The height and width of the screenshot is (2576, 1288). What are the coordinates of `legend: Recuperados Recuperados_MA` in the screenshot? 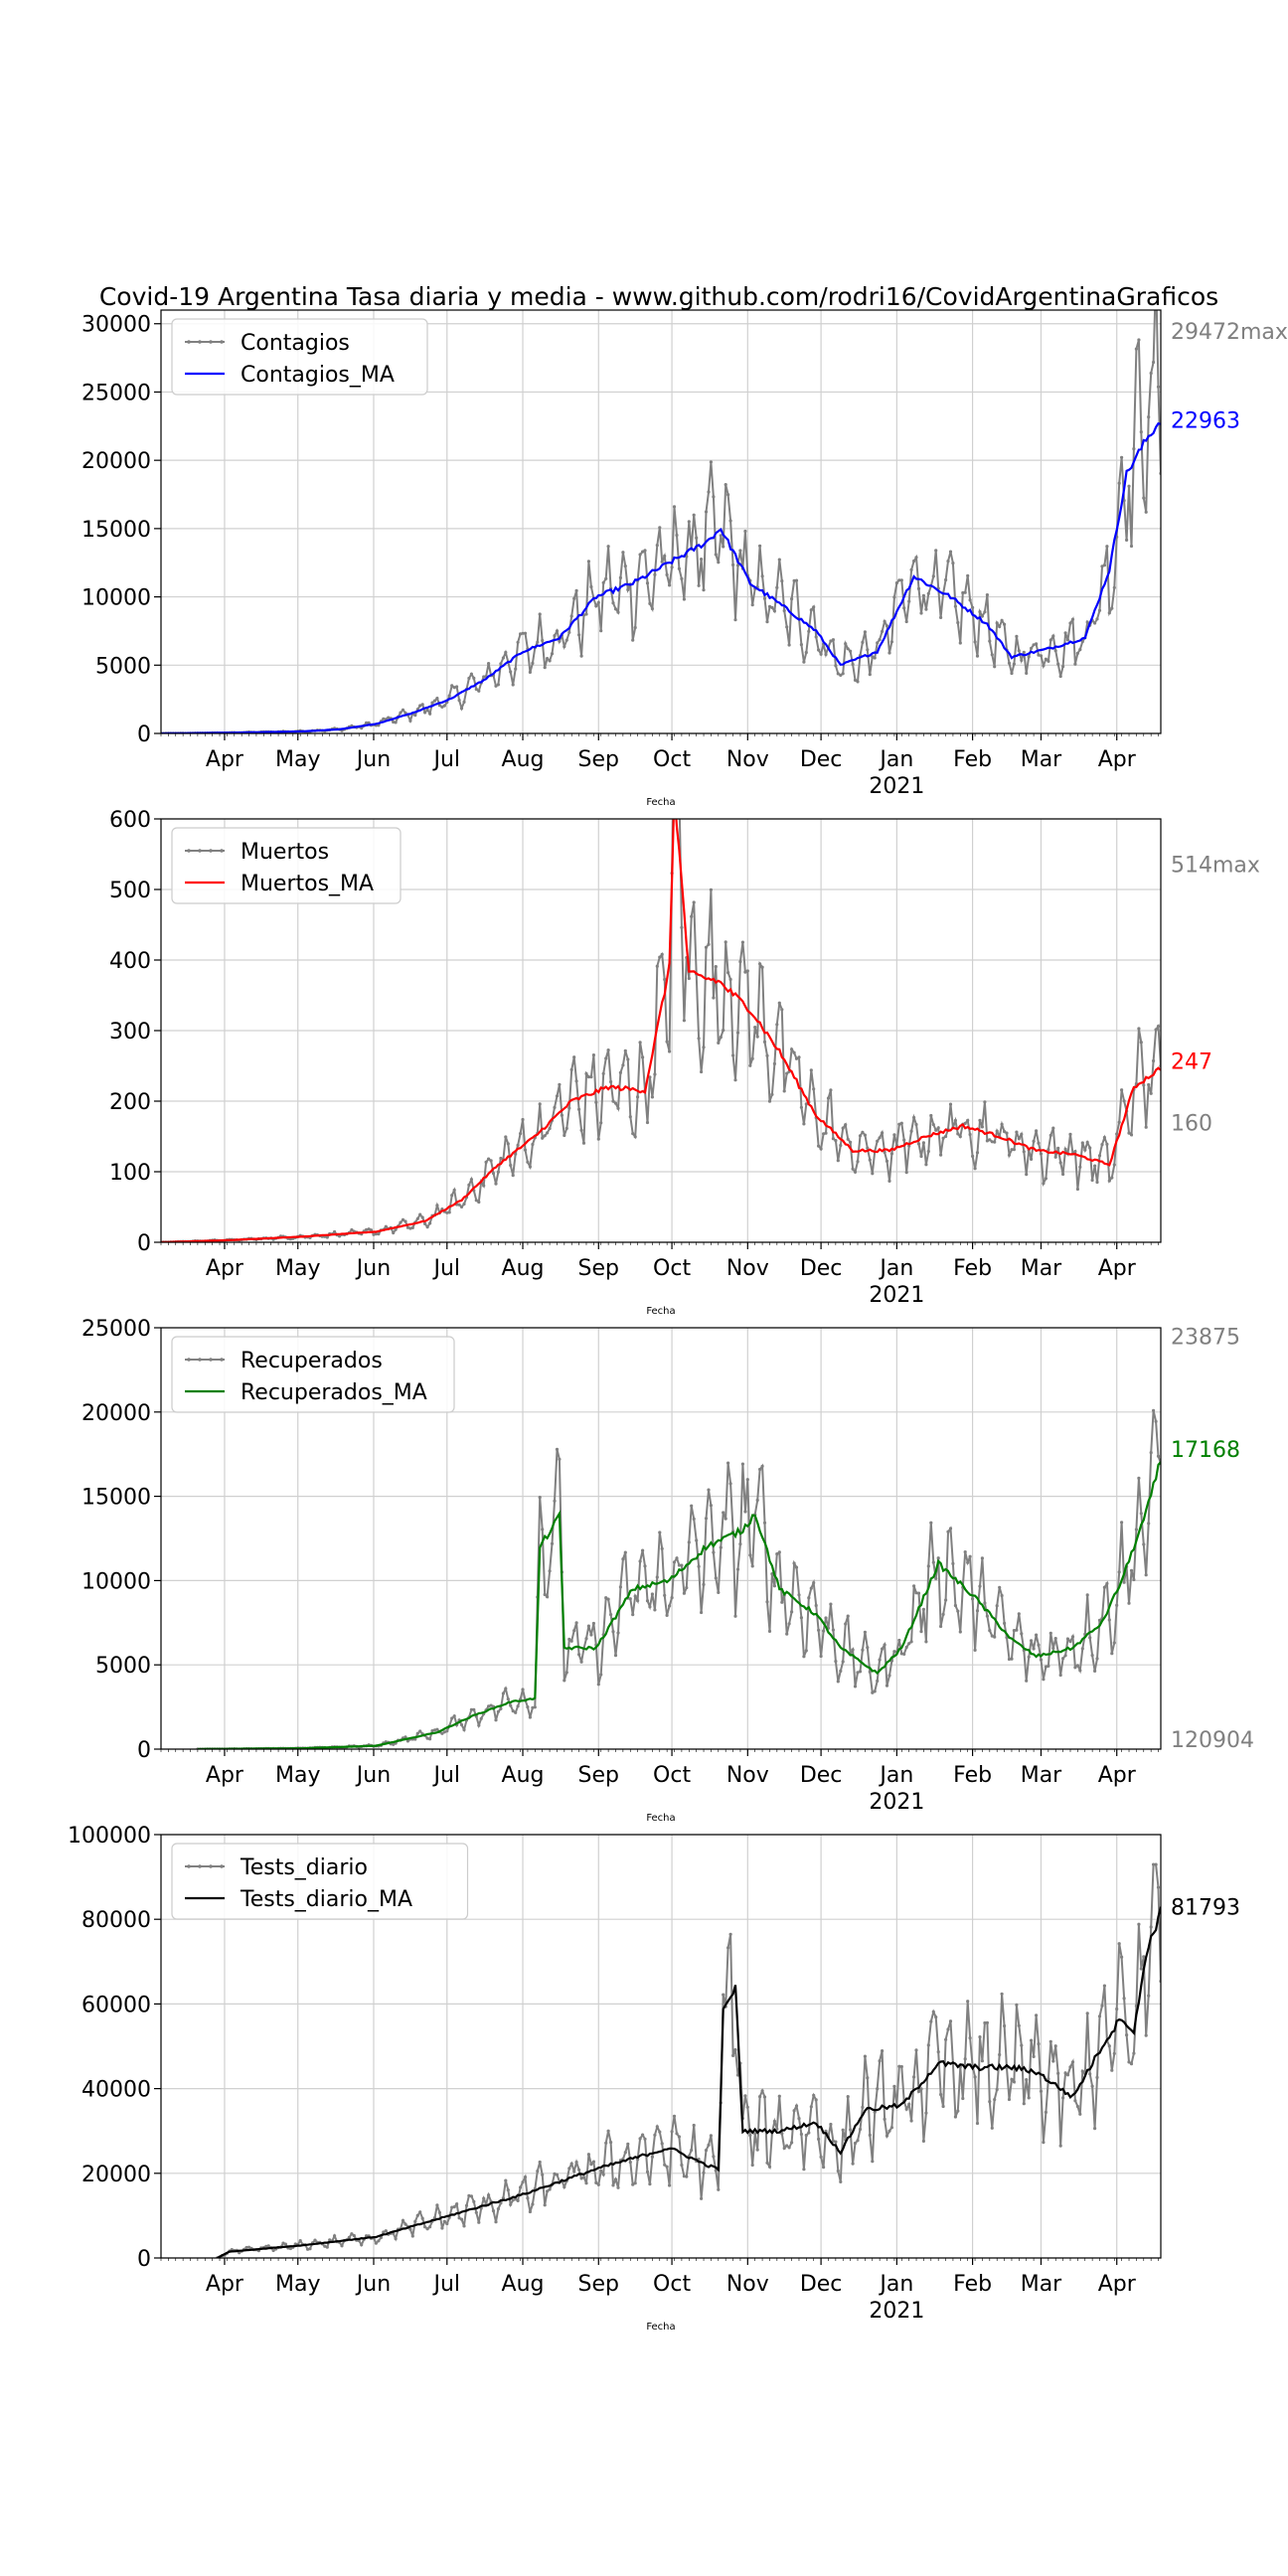 It's located at (313, 1374).